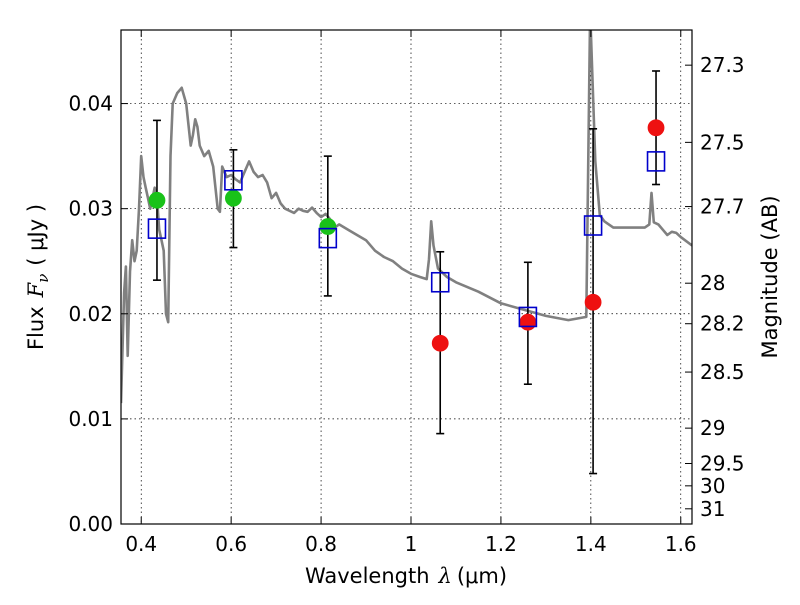 The height and width of the screenshot is (605, 800). I want to click on y2-tick-label: 31, so click(712, 509).